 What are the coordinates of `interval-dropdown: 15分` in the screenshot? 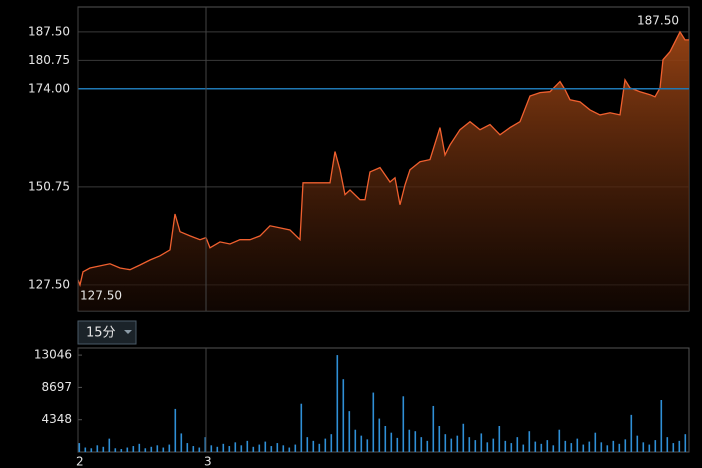 It's located at (107, 332).